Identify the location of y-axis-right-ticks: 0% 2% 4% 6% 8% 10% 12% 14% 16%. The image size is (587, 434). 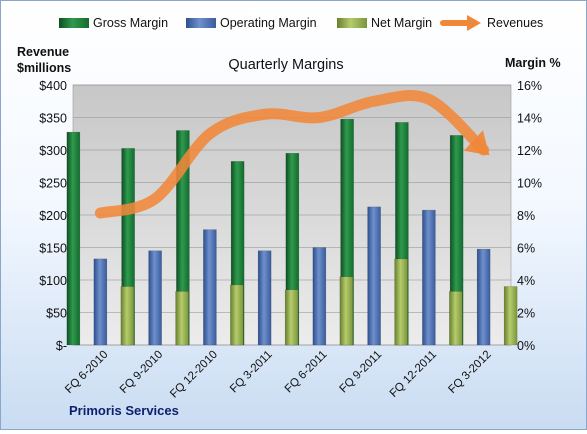
(529, 216).